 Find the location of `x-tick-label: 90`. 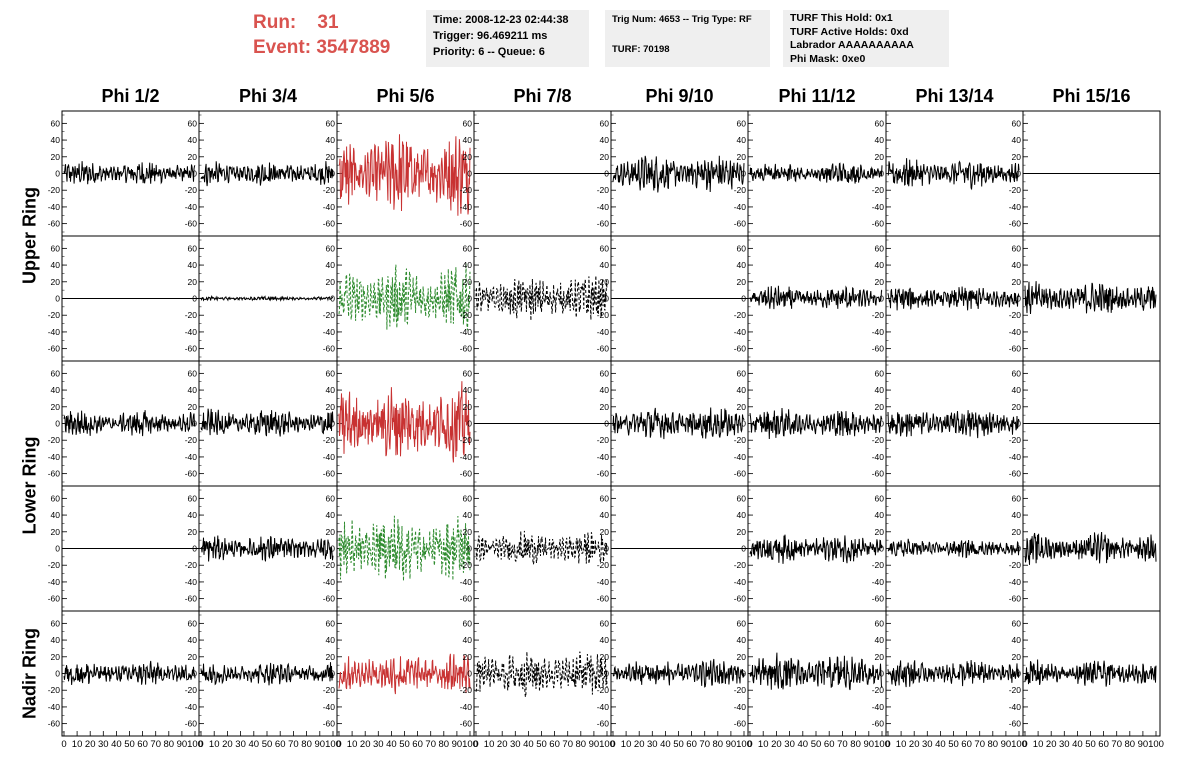

x-tick-label: 90 is located at coordinates (1006, 744).